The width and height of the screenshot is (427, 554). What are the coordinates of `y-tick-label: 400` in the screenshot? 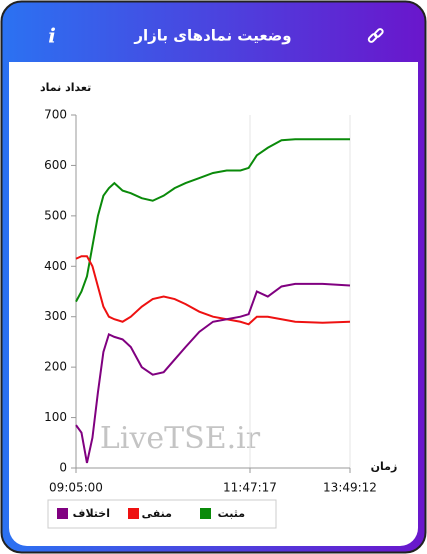 It's located at (55, 266).